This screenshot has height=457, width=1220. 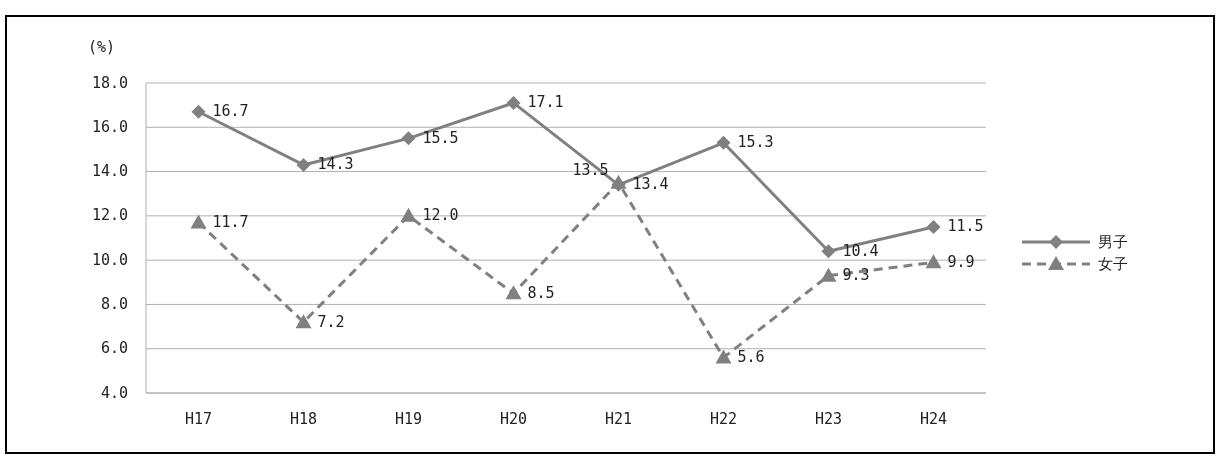 I want to click on data-label: 17.1, so click(x=545, y=102).